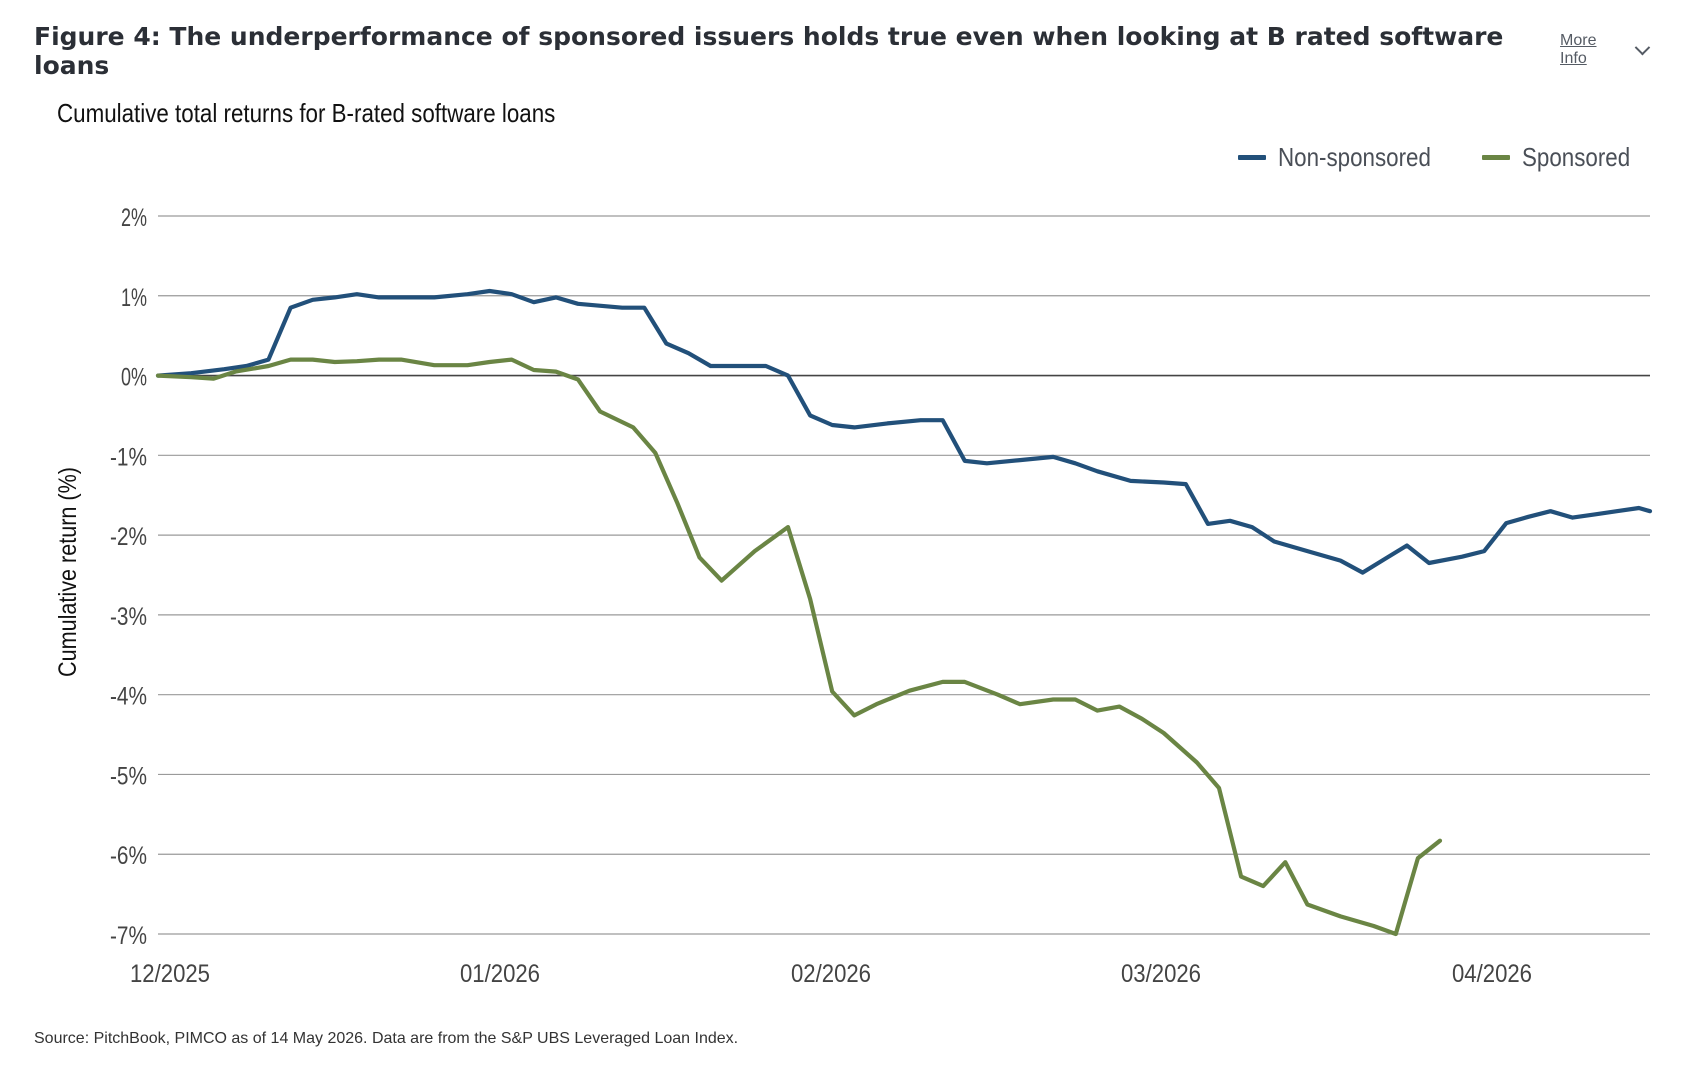 The image size is (1688, 1076). Describe the element at coordinates (1605, 50) in the screenshot. I see `more-info-link: More Info` at that location.